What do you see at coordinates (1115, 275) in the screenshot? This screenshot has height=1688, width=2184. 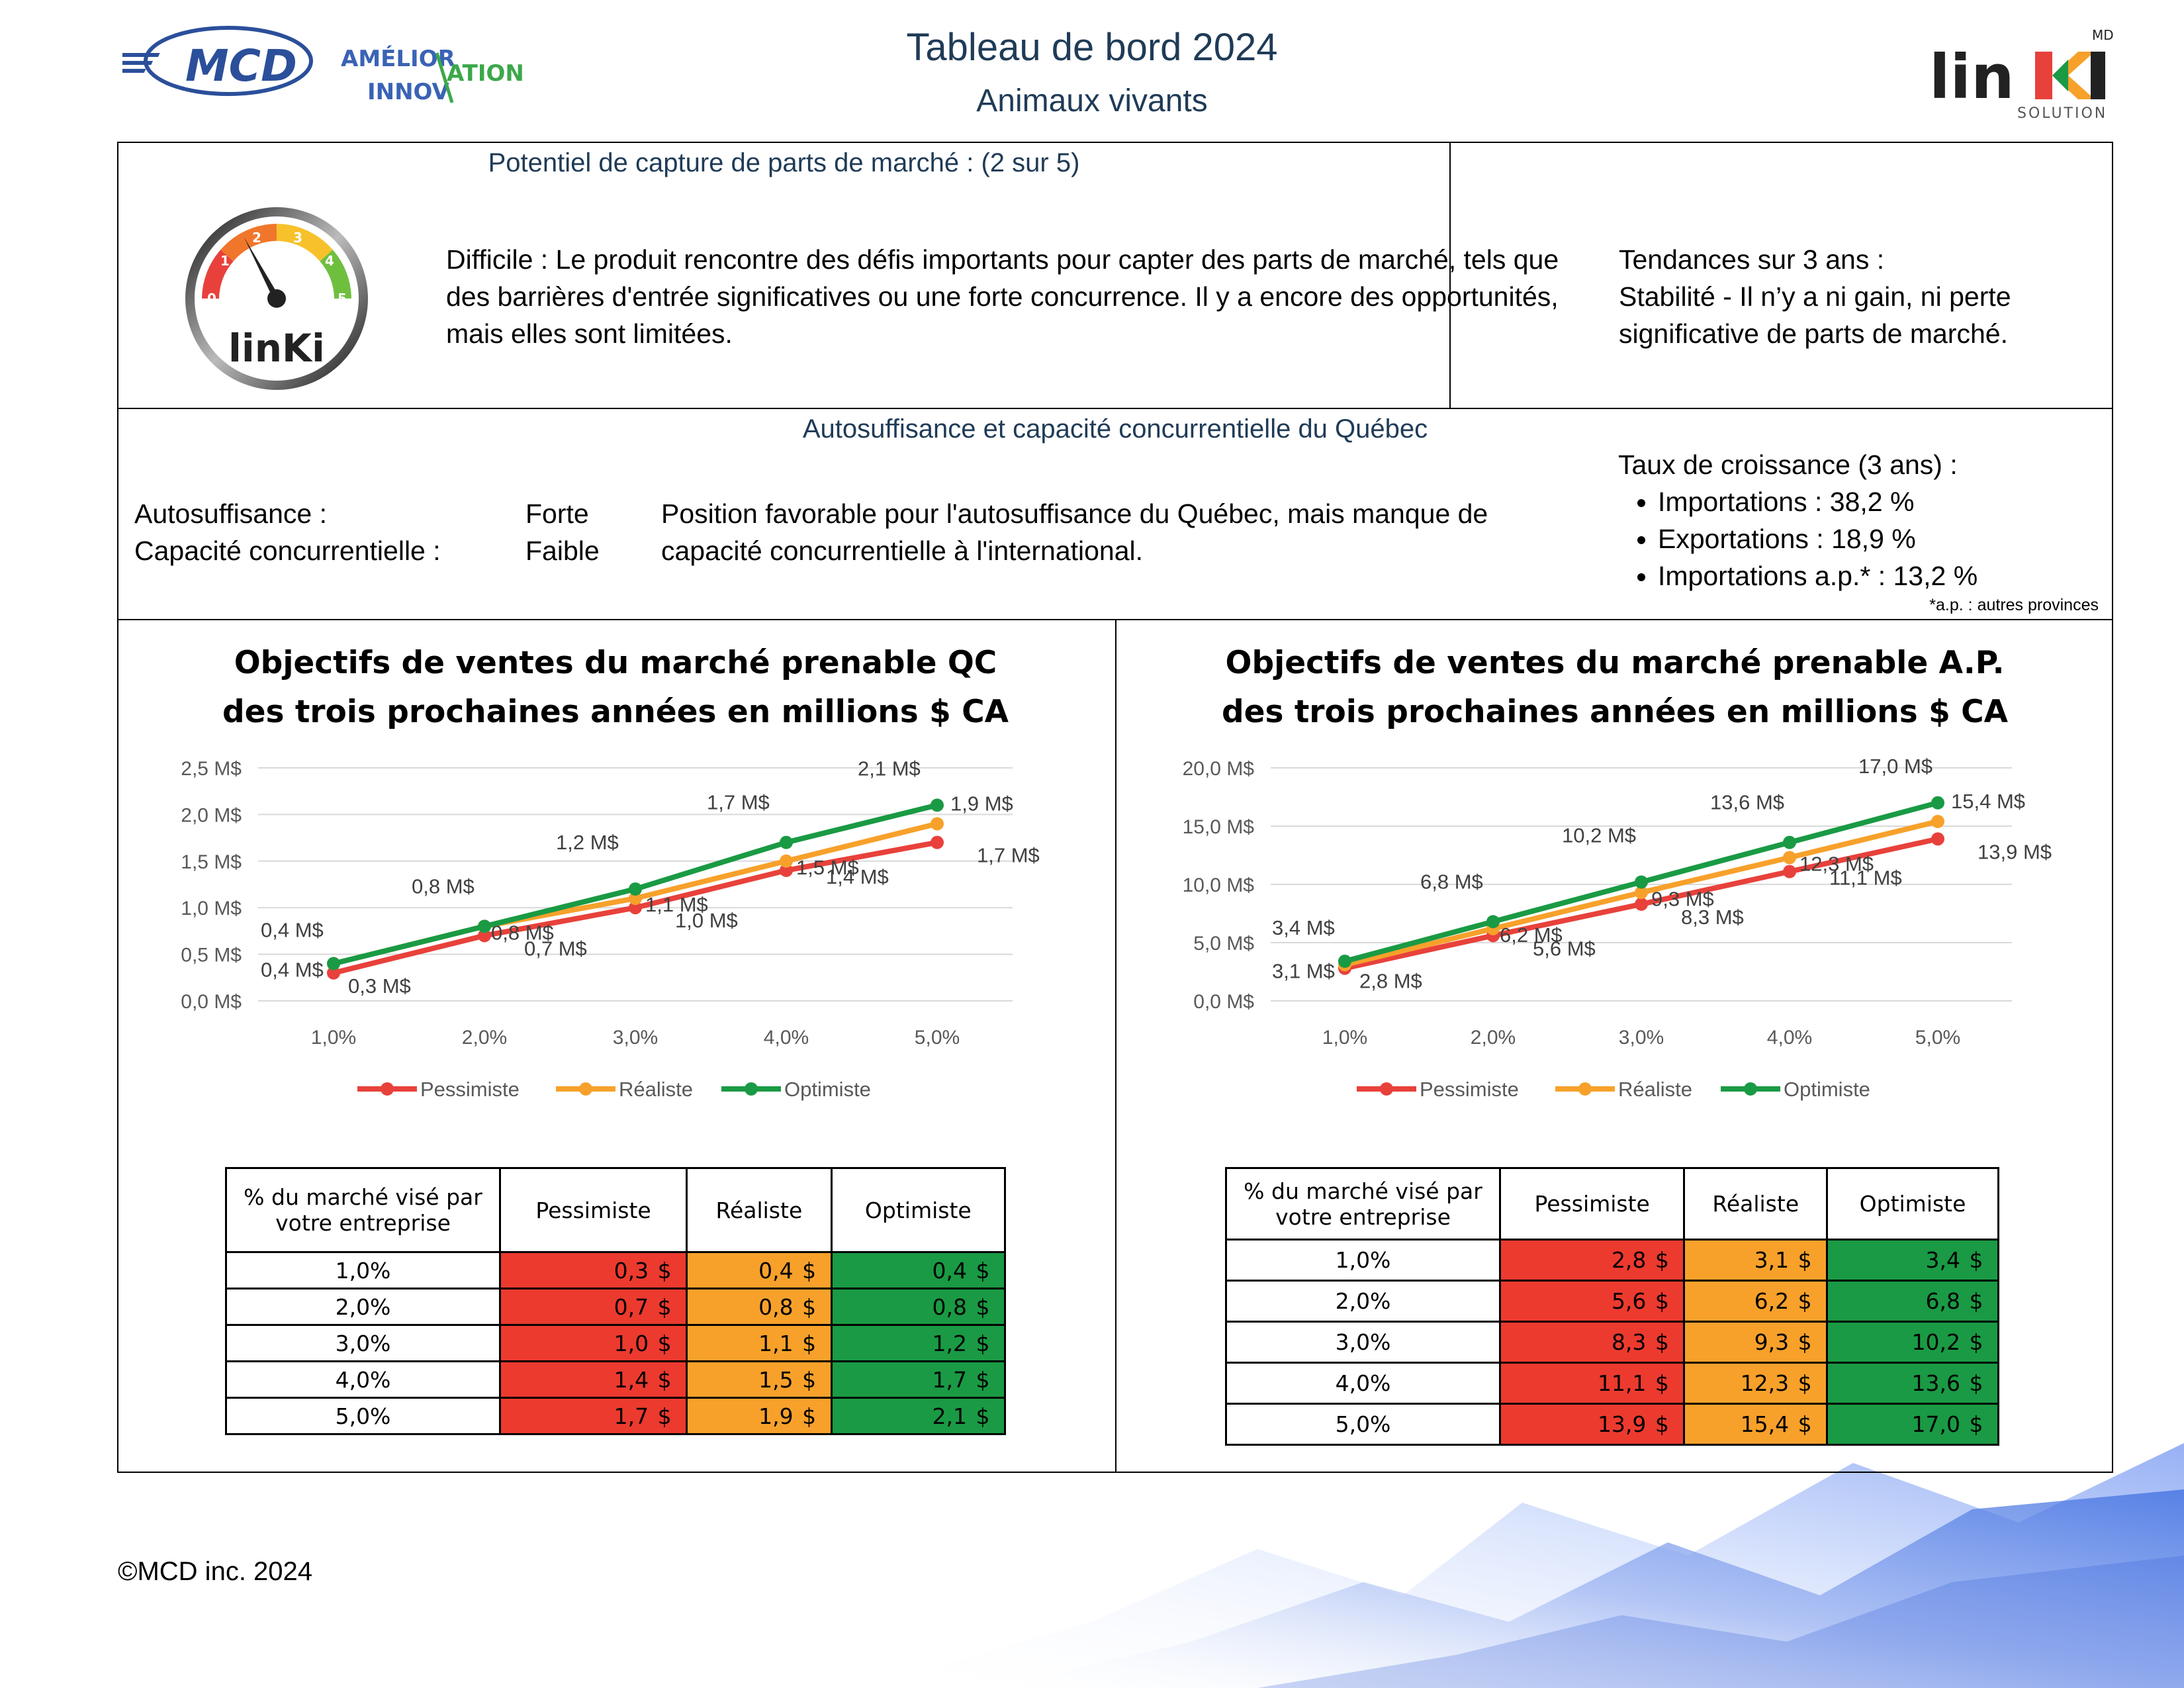 I see `market-potential-outline` at bounding box center [1115, 275].